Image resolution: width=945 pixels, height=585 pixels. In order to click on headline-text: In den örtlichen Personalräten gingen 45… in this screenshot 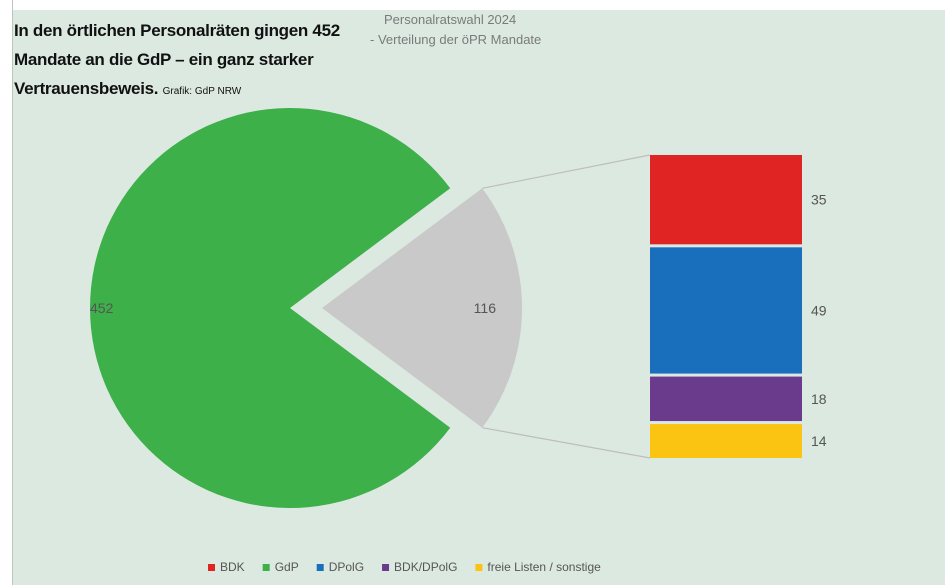, I will do `click(177, 59)`.